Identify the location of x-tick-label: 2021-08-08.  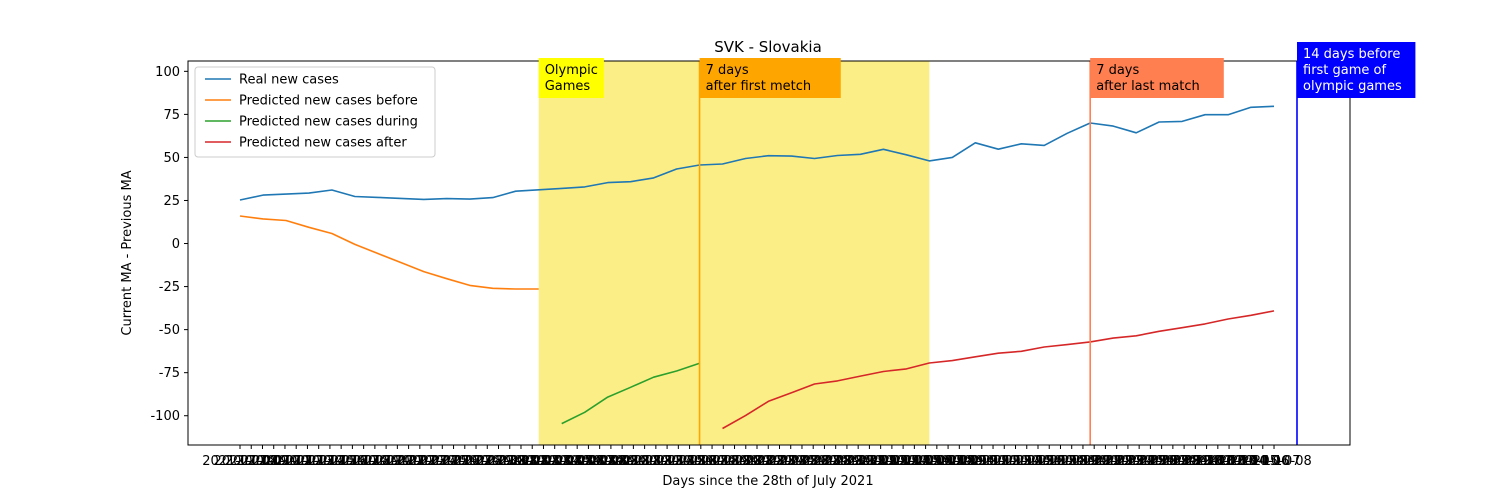
(589, 461).